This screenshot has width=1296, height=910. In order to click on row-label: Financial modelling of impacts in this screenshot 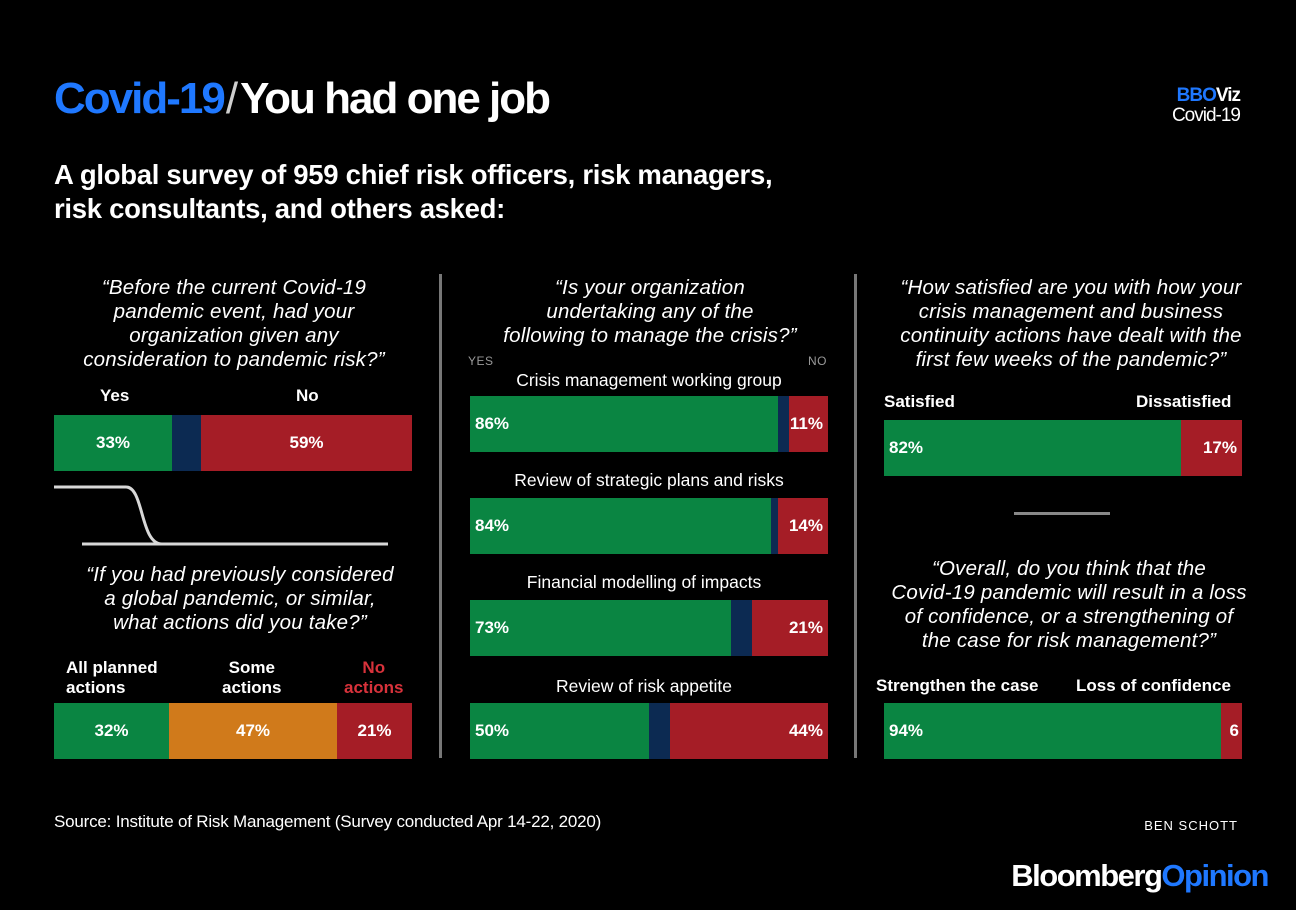, I will do `click(644, 582)`.